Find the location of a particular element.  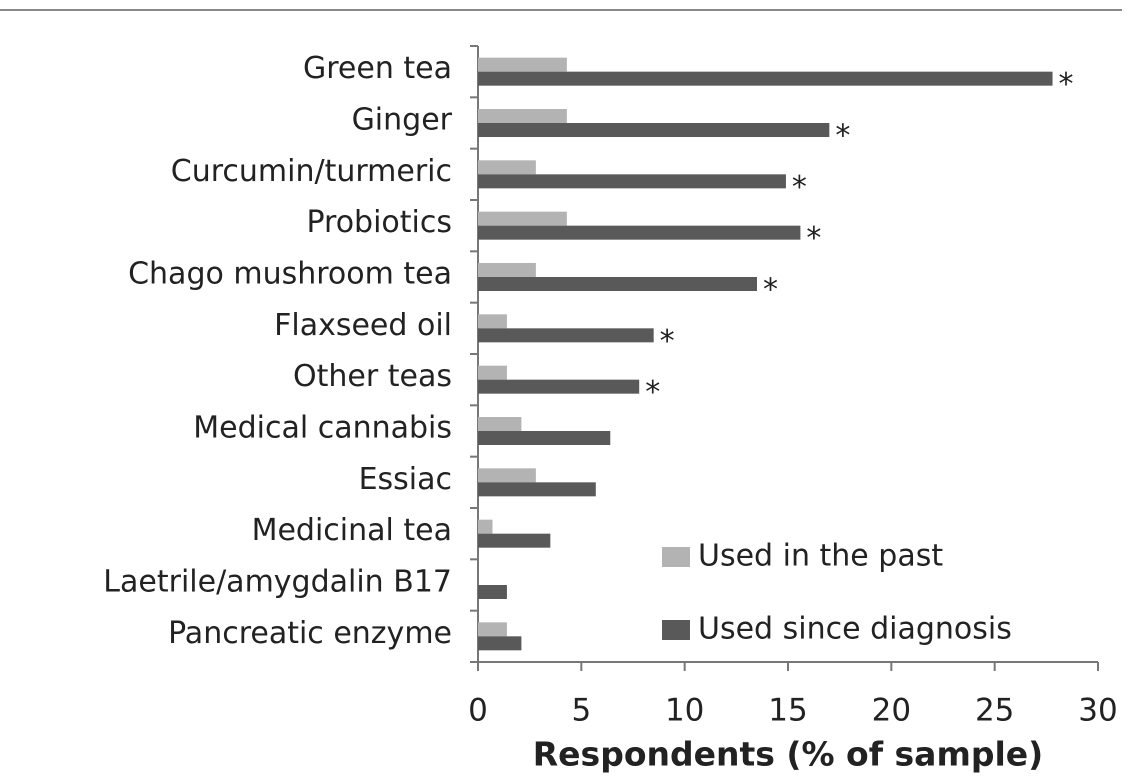

x-tick-label: 25 is located at coordinates (994, 711).